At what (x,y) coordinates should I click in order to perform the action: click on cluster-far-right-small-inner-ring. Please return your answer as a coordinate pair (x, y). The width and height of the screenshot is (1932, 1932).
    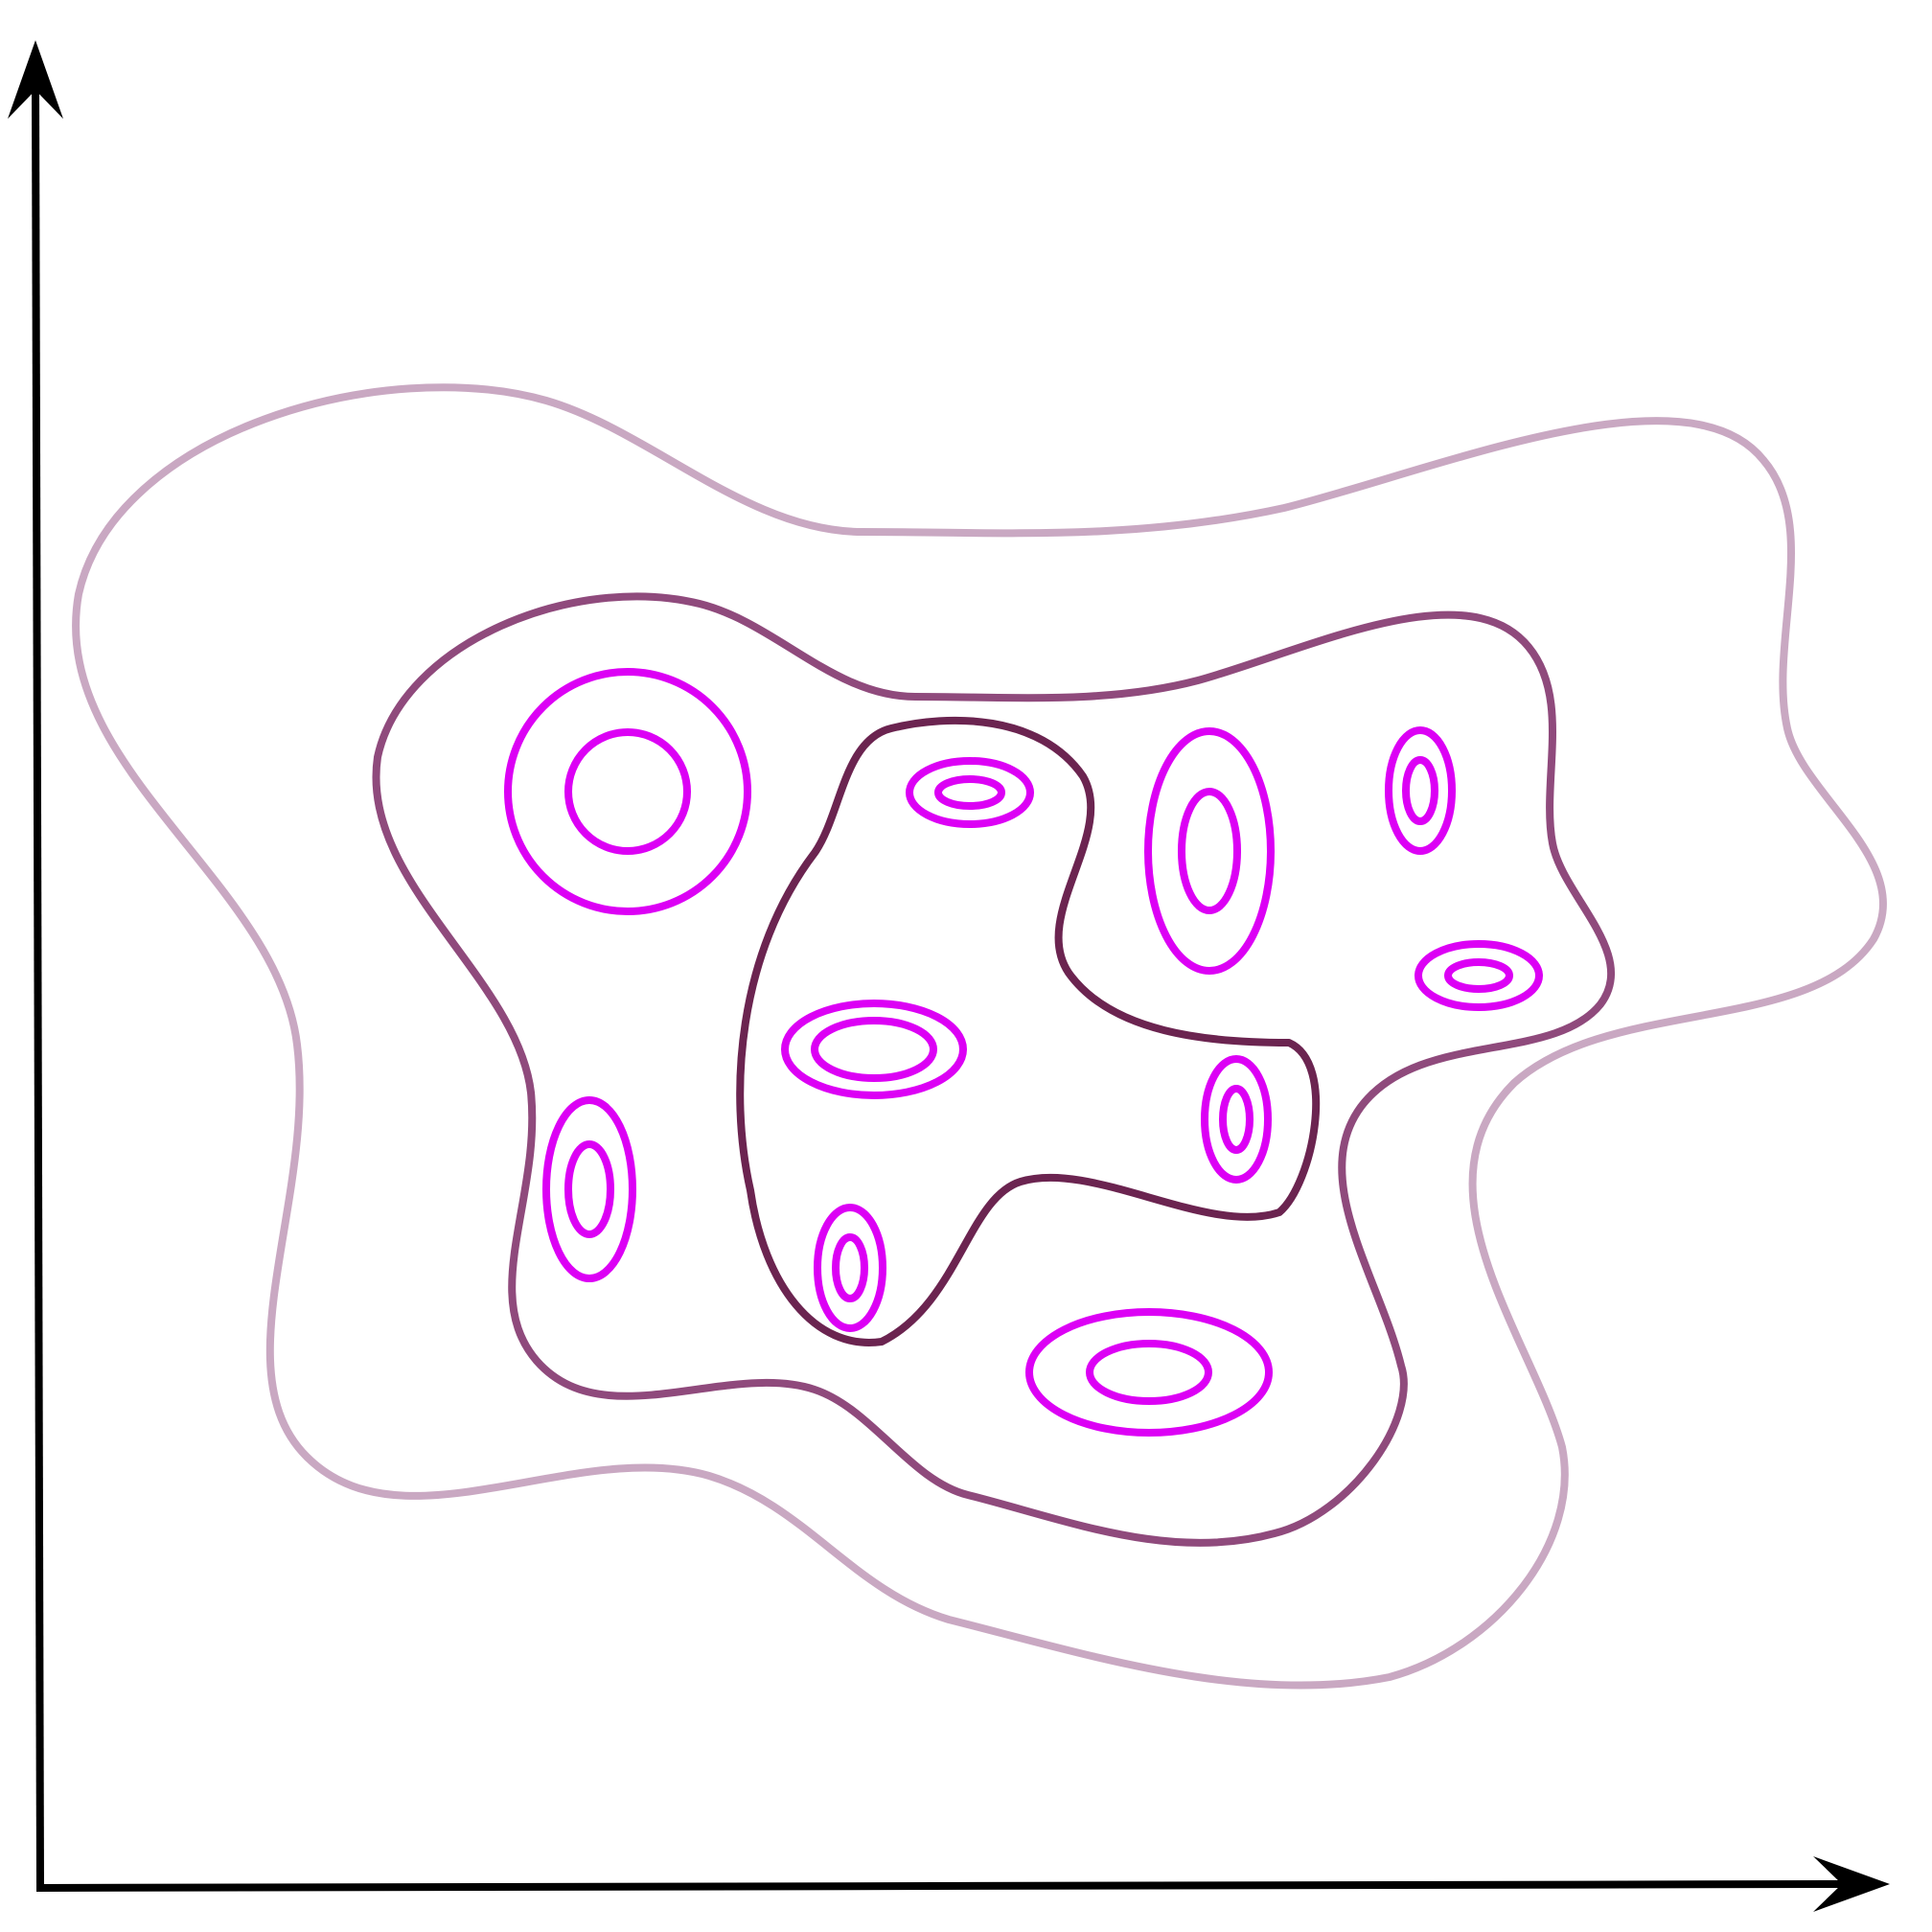
    Looking at the image, I should click on (1420, 790).